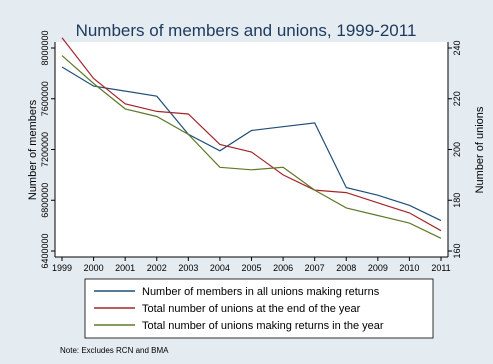 This screenshot has height=364, width=493. I want to click on right-tick-label: 160, so click(457, 250).